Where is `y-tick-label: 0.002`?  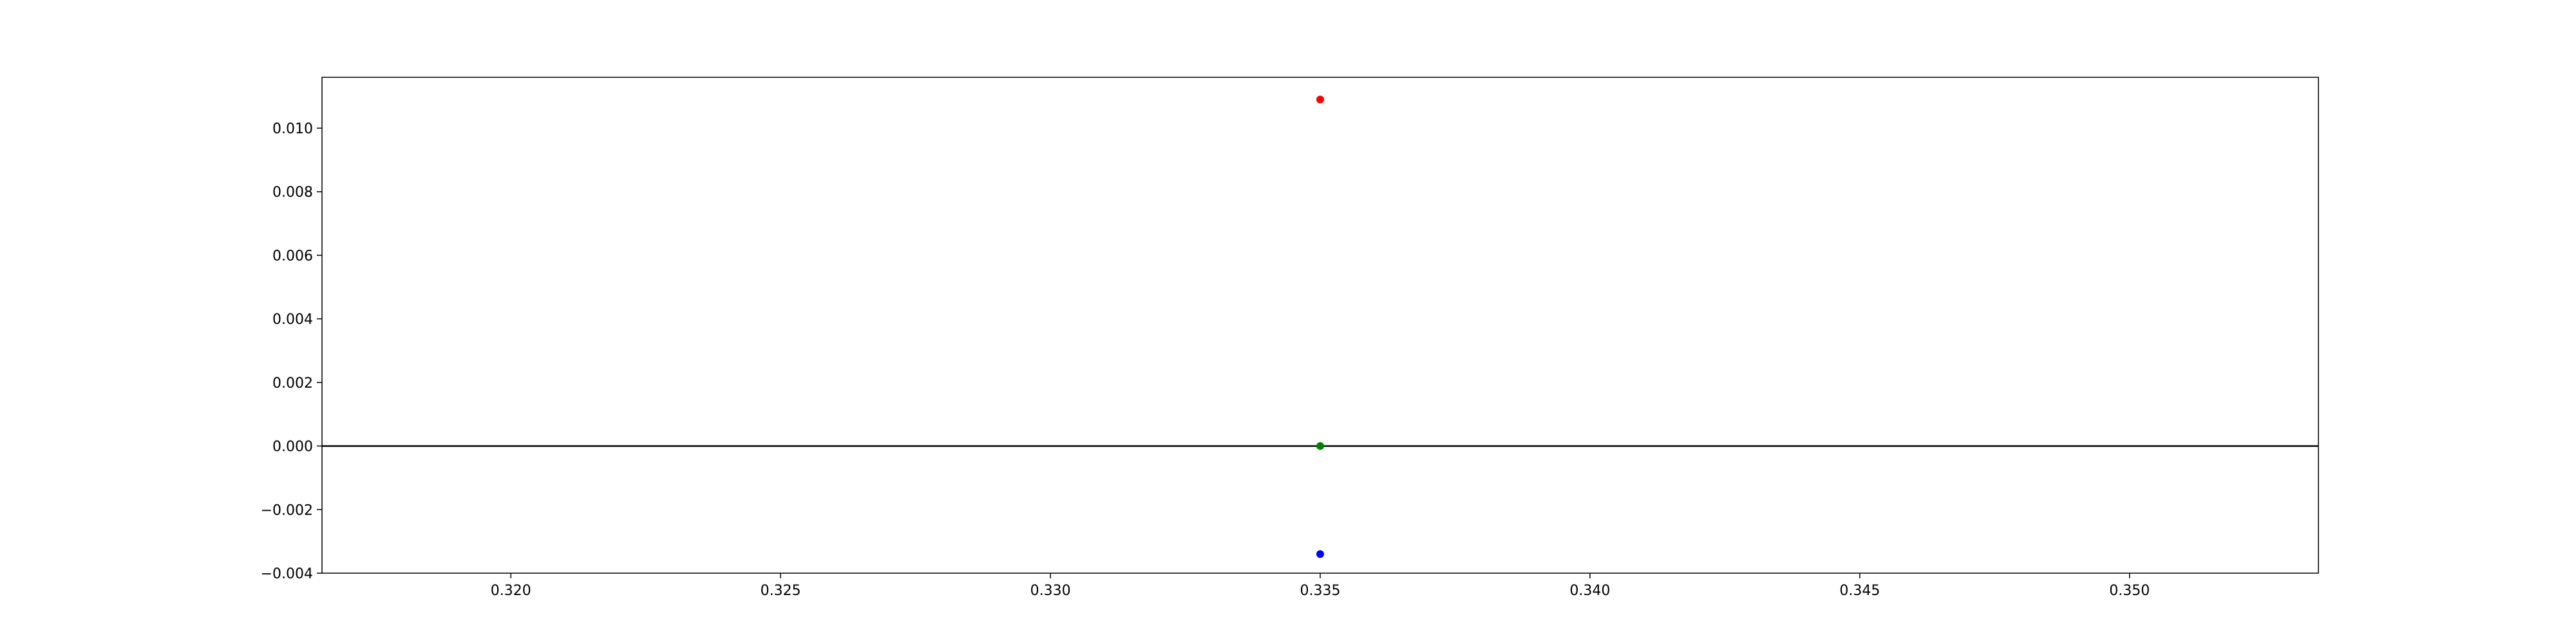 y-tick-label: 0.002 is located at coordinates (293, 383).